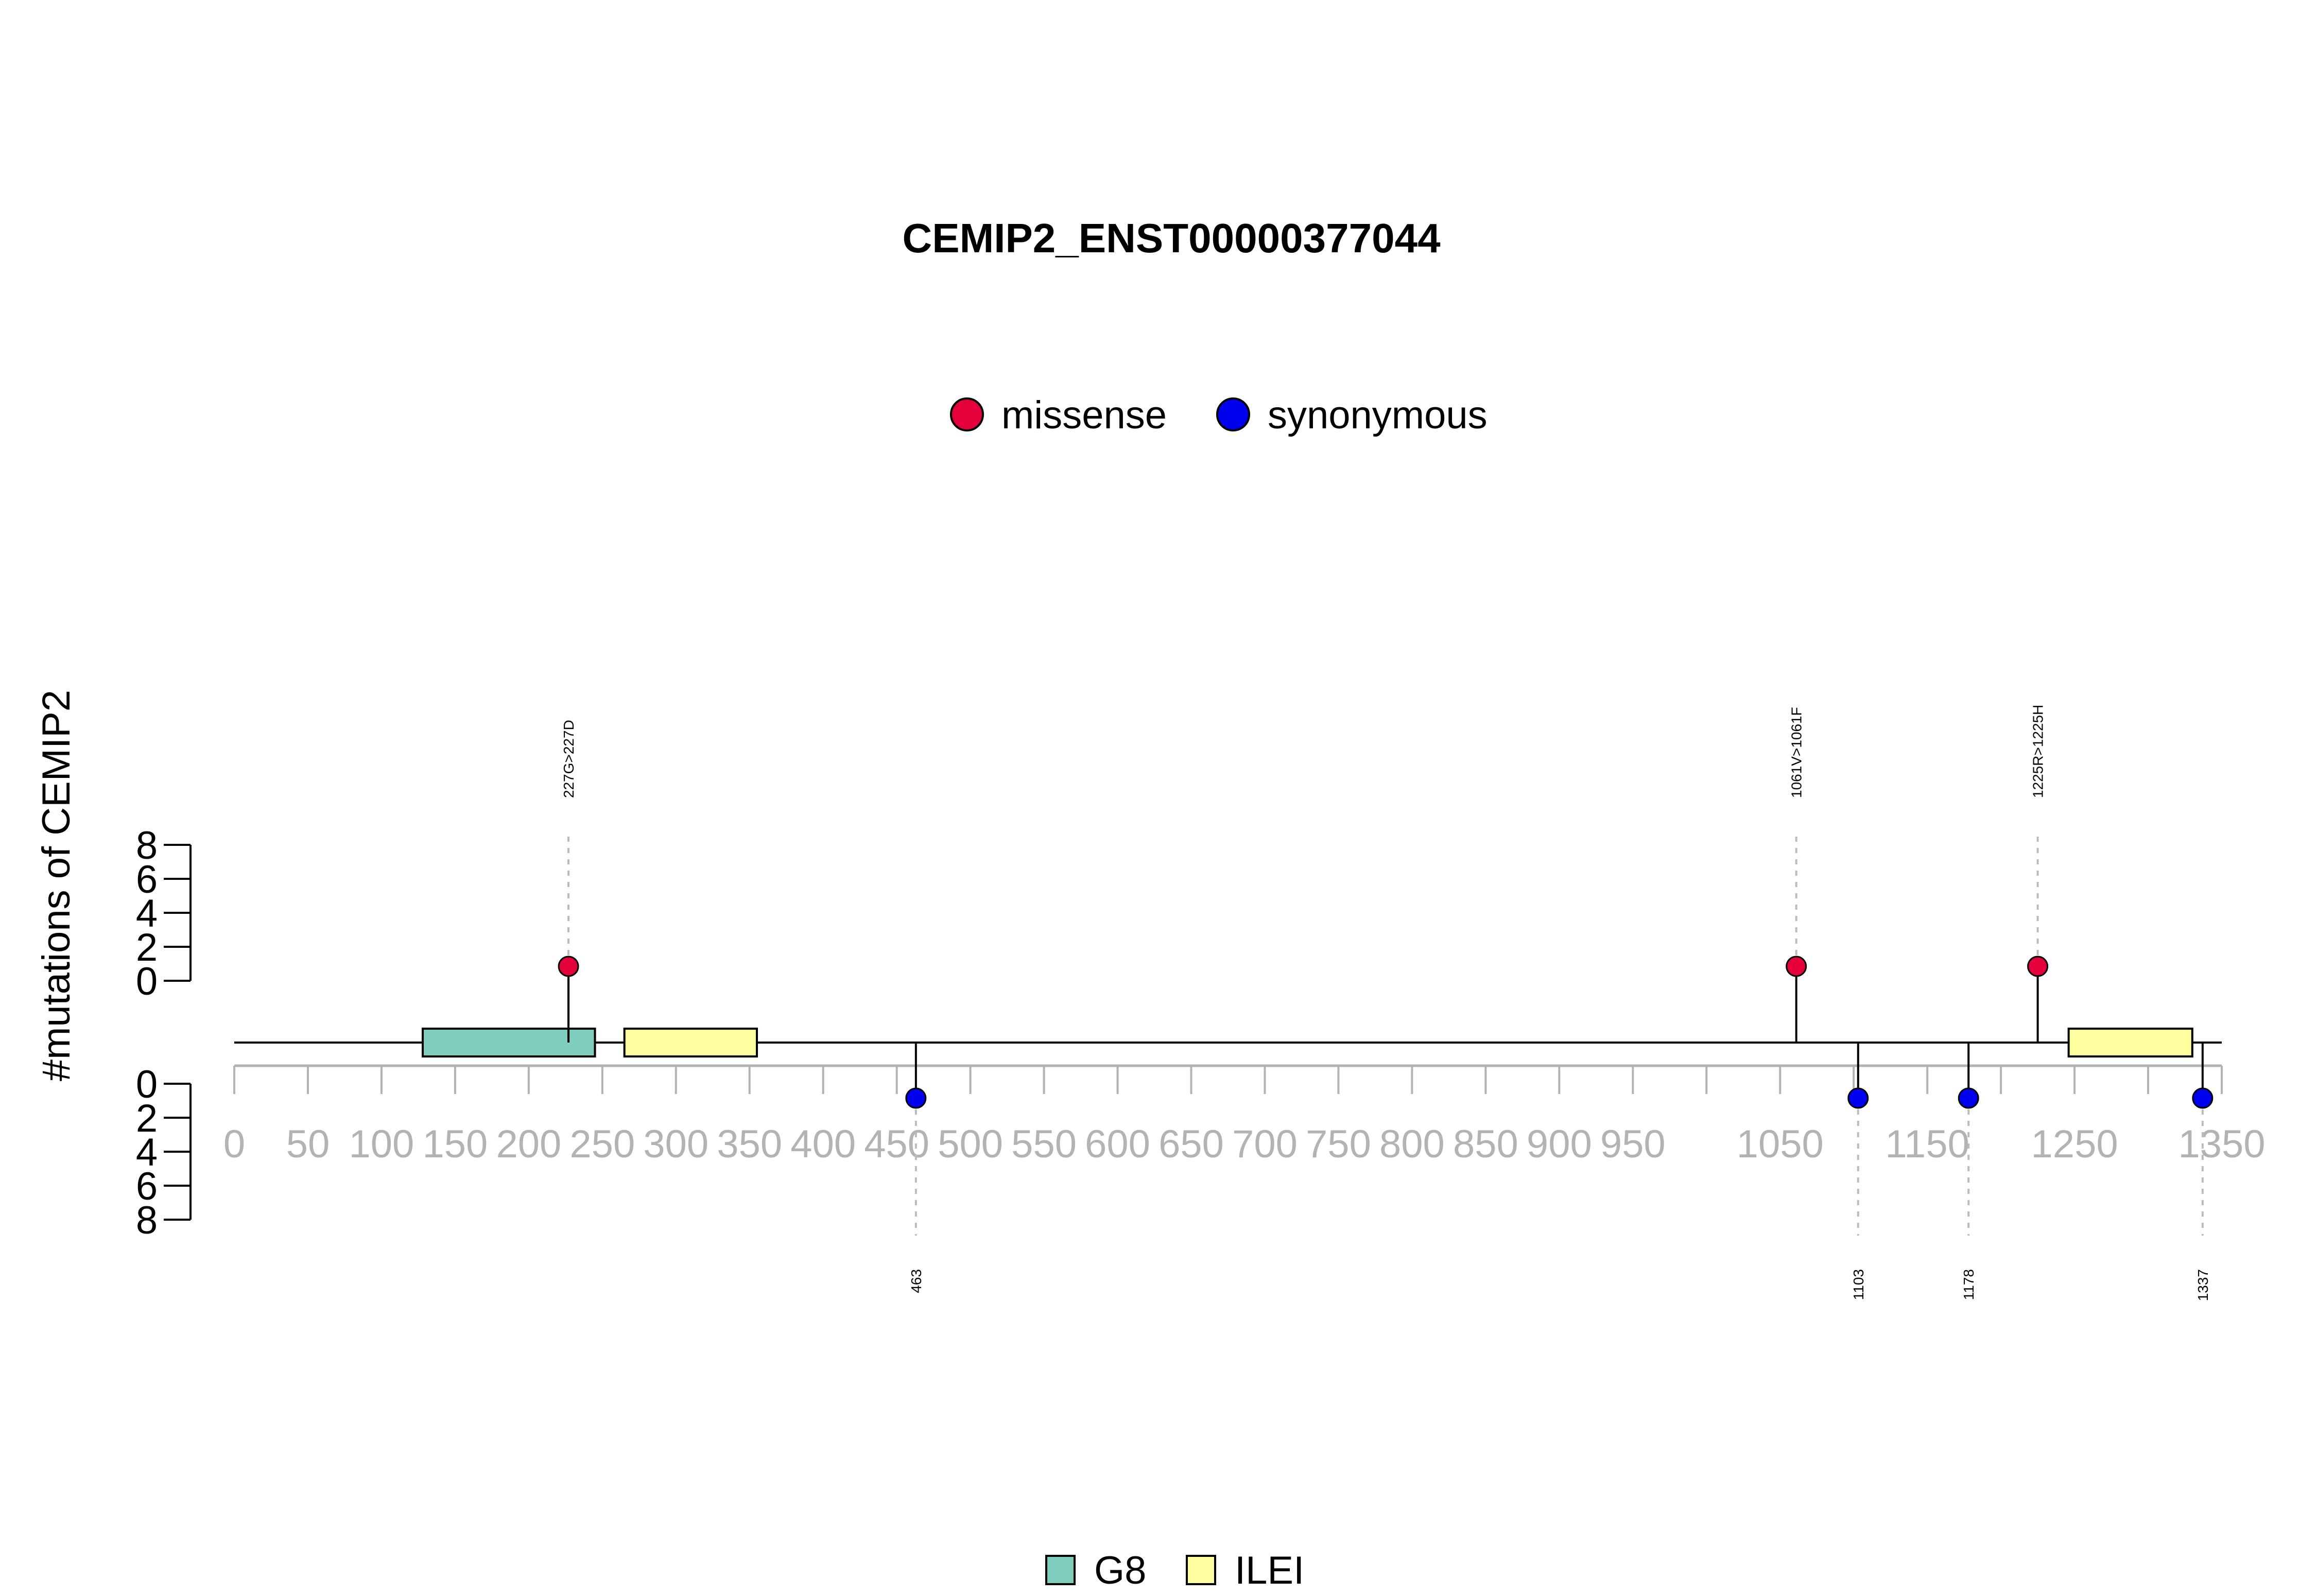  I want to click on legend-label-missense: missense, so click(1084, 415).